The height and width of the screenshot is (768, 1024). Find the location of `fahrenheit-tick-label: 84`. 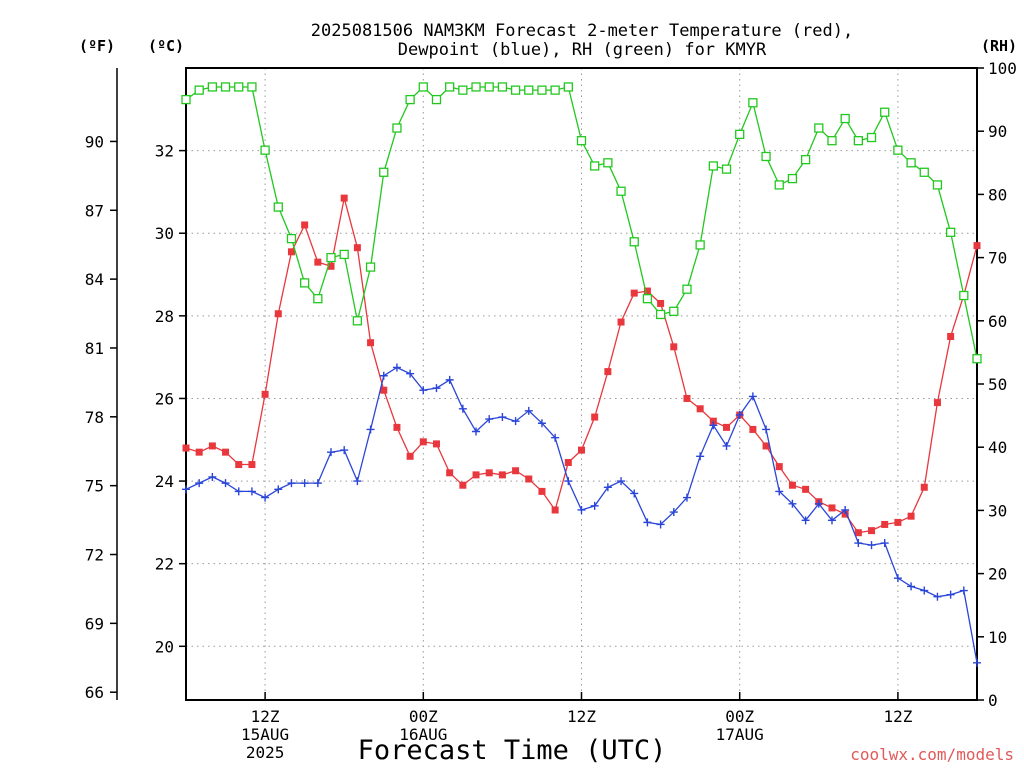

fahrenheit-tick-label: 84 is located at coordinates (94, 279).